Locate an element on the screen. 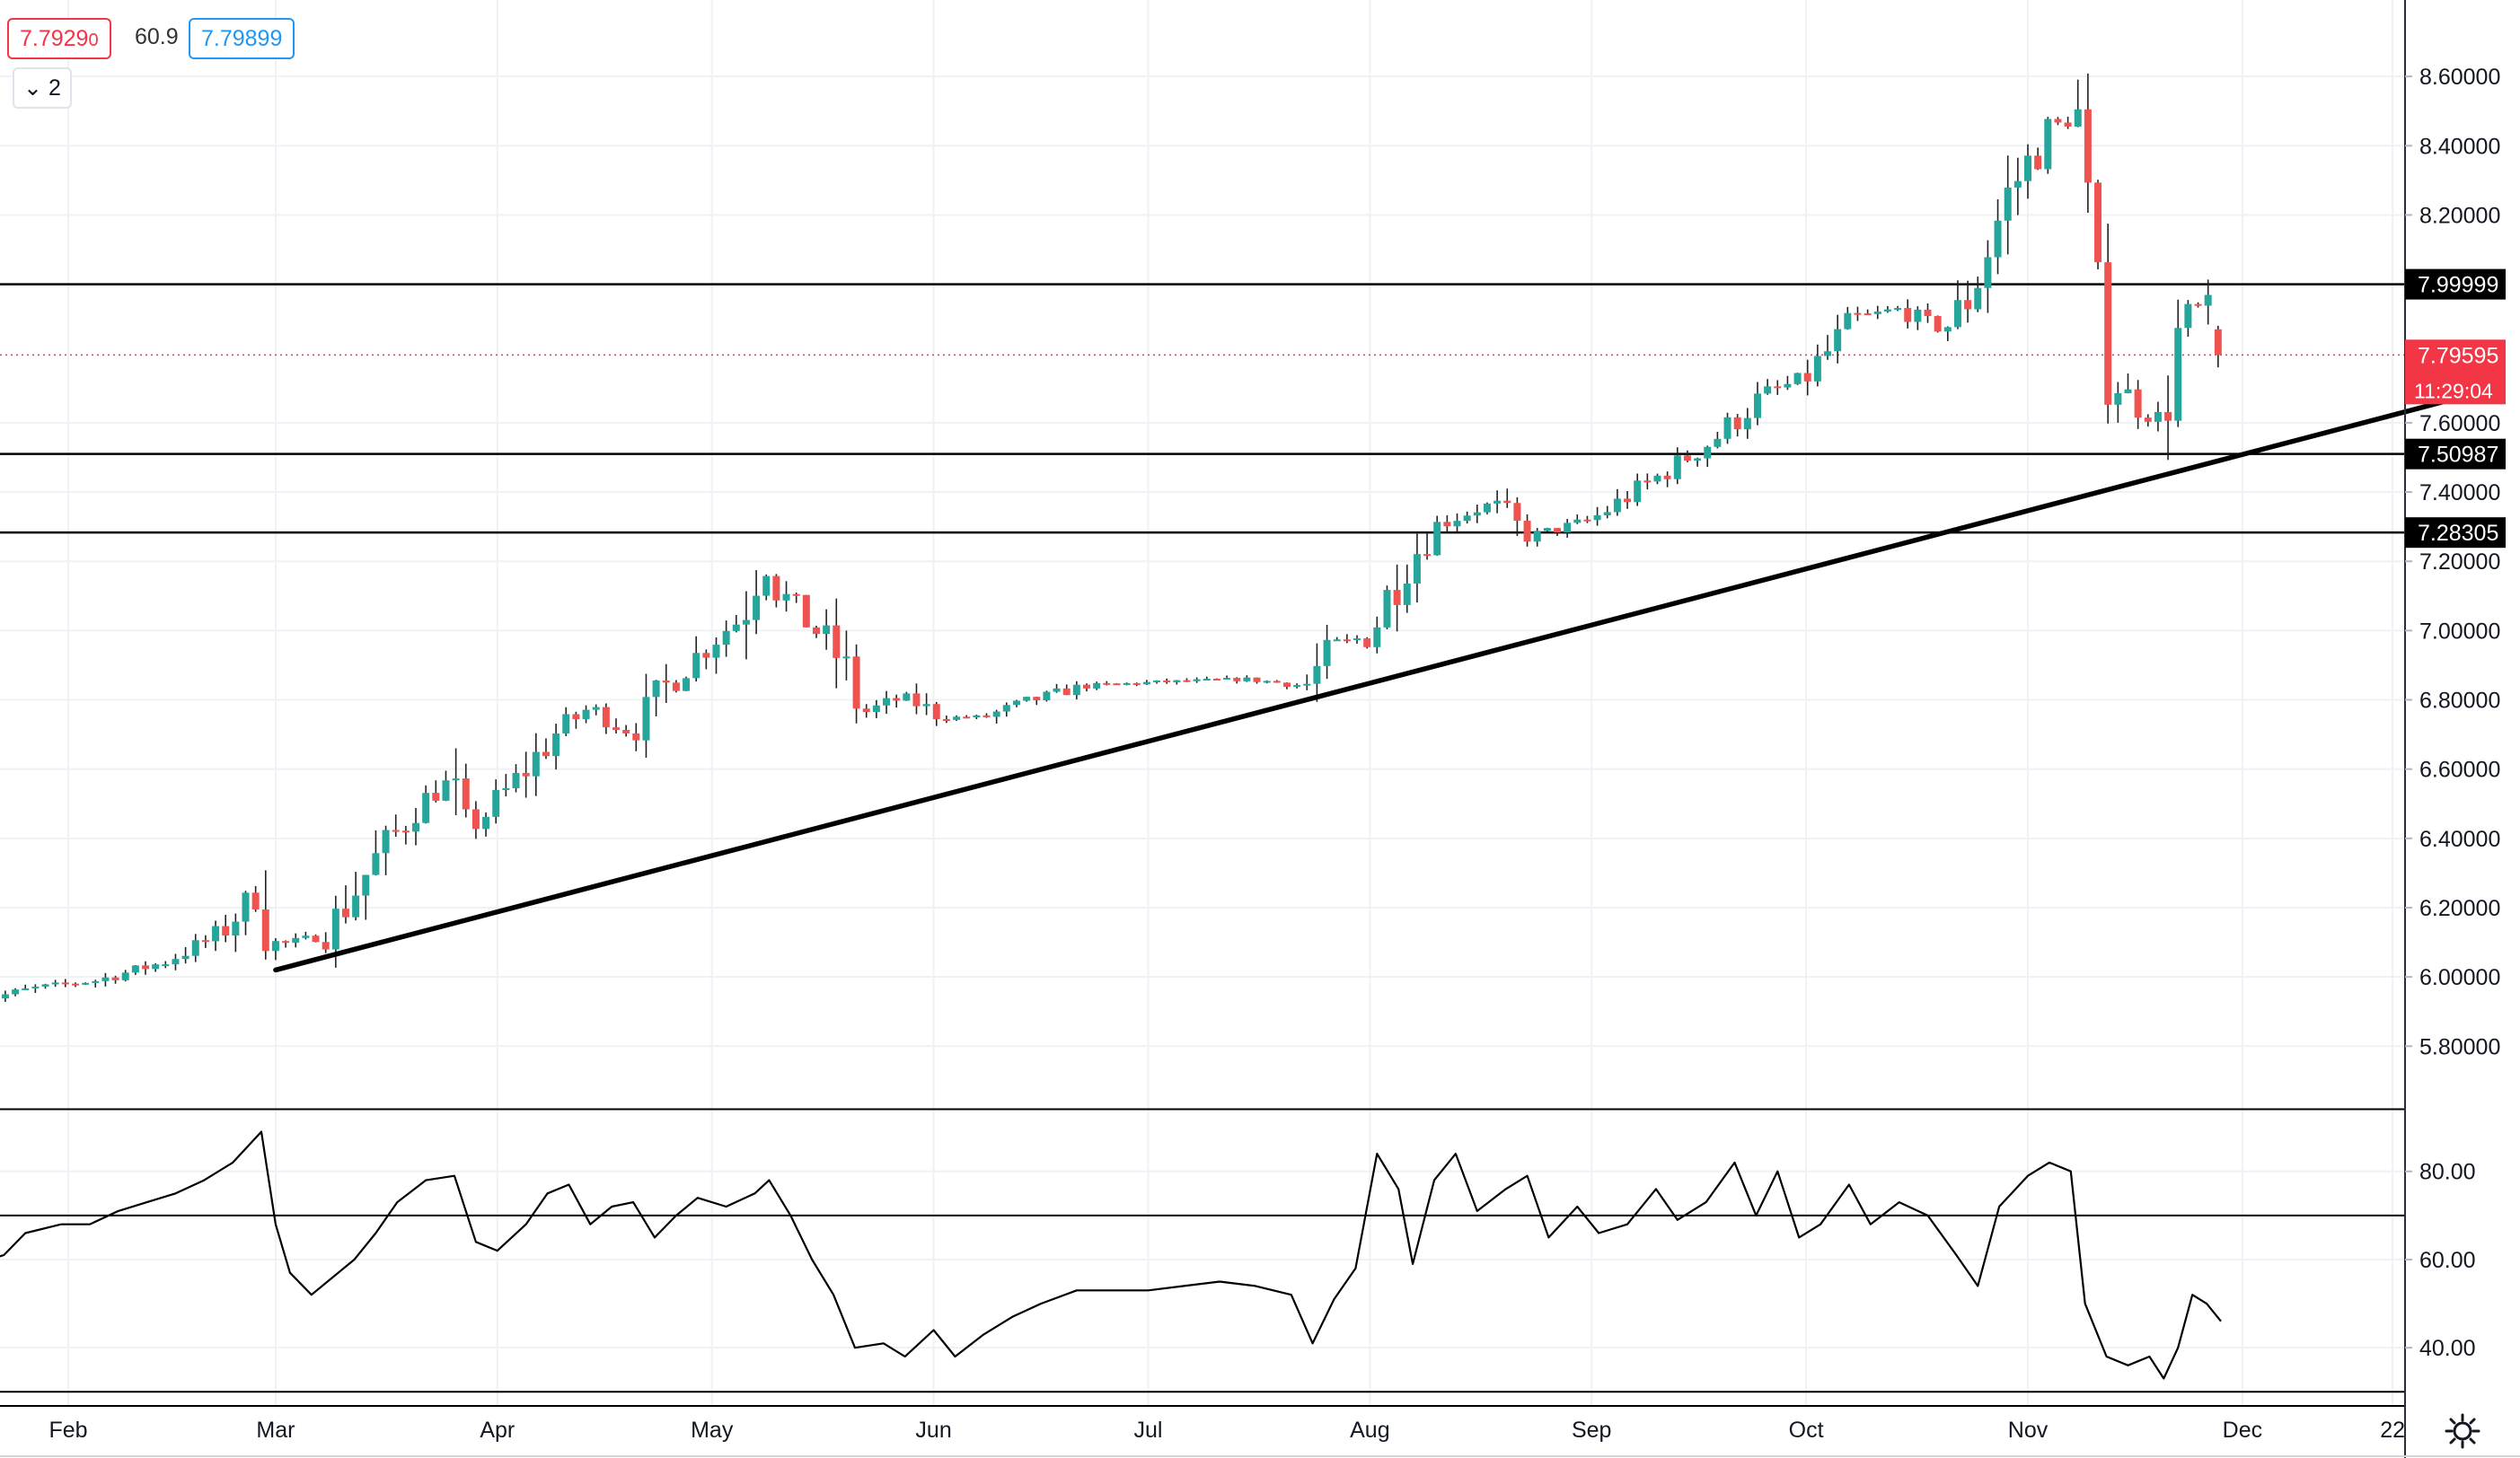 This screenshot has width=2520, height=1458. time-axis-label: Dec is located at coordinates (2242, 1431).